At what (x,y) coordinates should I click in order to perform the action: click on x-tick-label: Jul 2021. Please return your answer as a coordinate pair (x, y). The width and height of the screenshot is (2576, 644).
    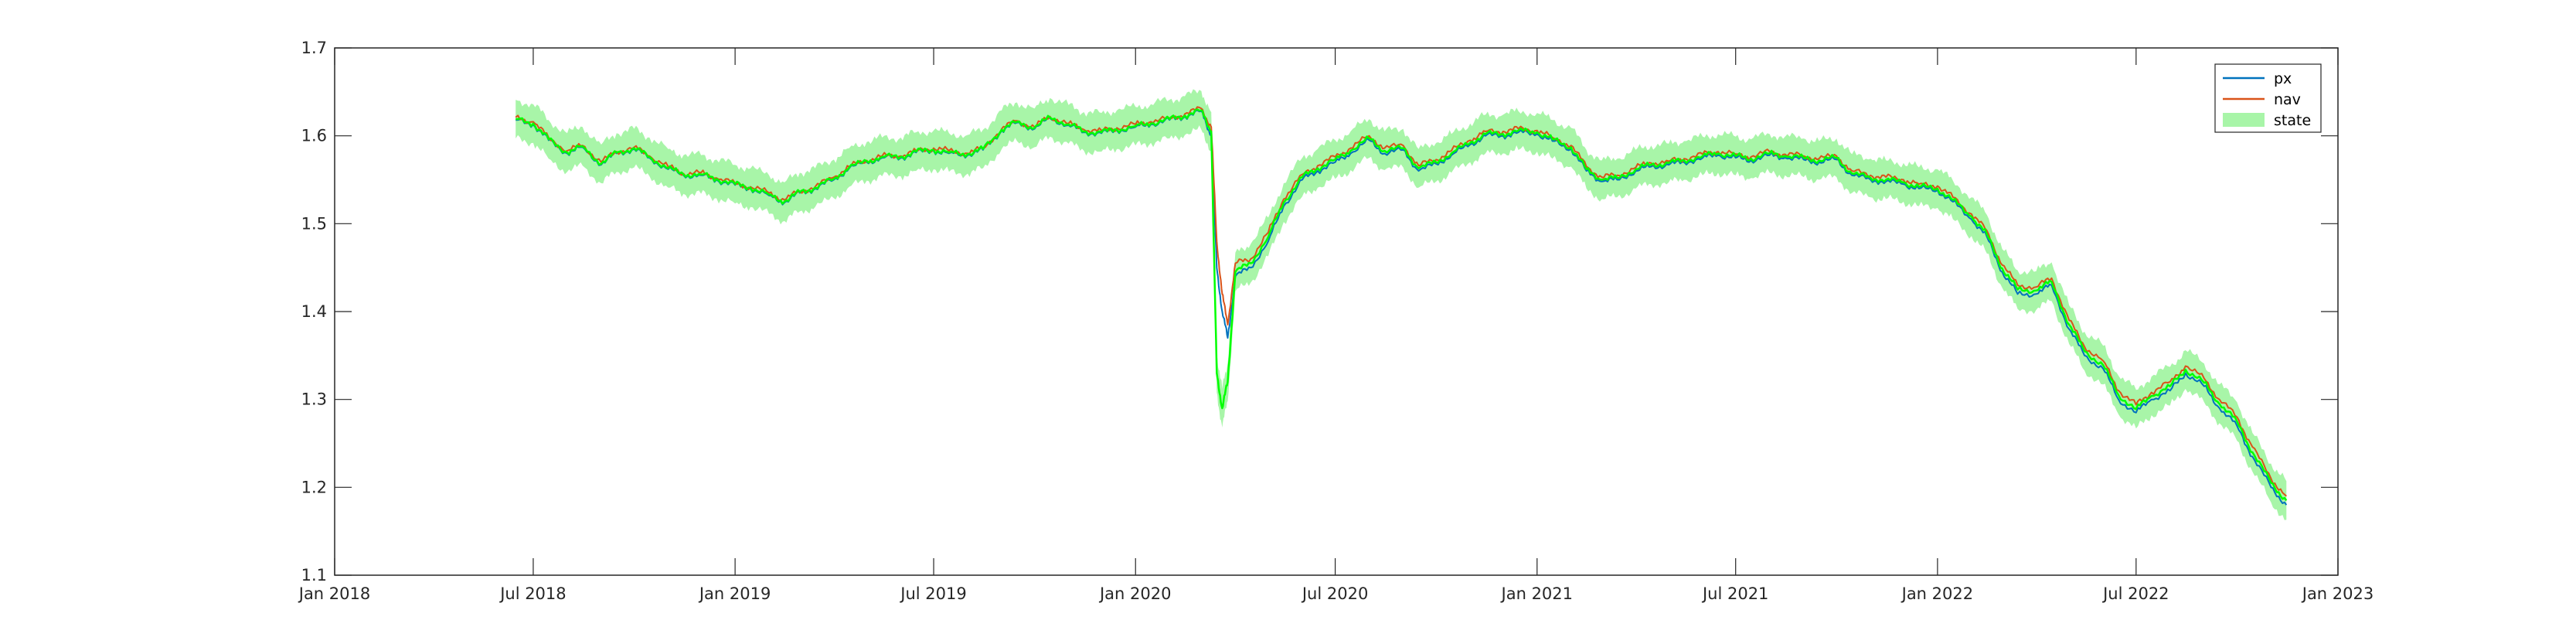
    Looking at the image, I should click on (1734, 593).